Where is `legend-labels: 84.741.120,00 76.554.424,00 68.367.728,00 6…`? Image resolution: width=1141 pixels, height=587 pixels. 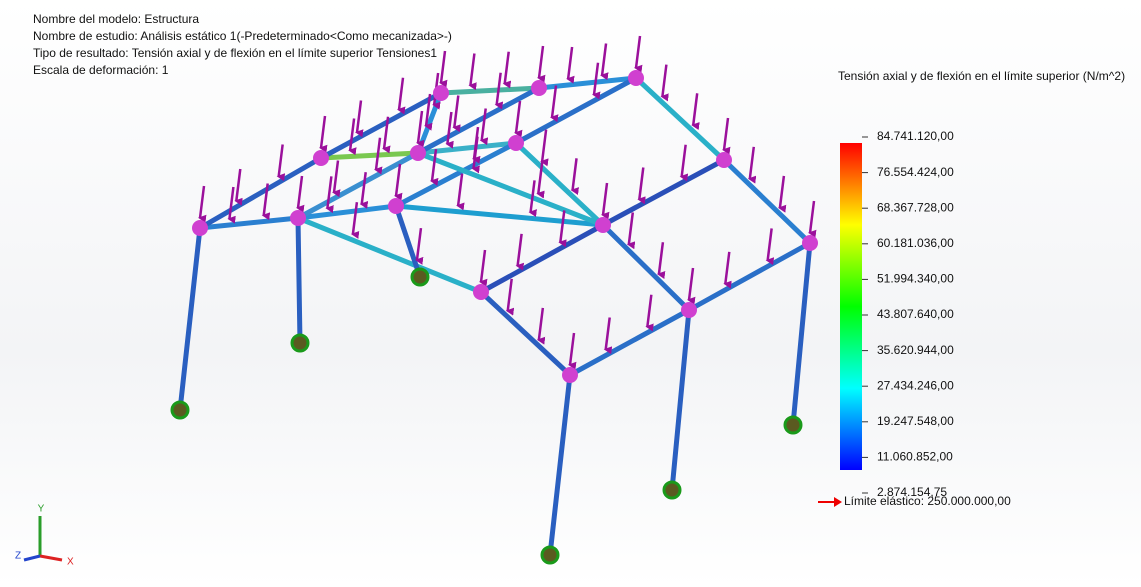
legend-labels: 84.741.120,00 76.554.424,00 68.367.728,00 6… is located at coordinates (908, 314).